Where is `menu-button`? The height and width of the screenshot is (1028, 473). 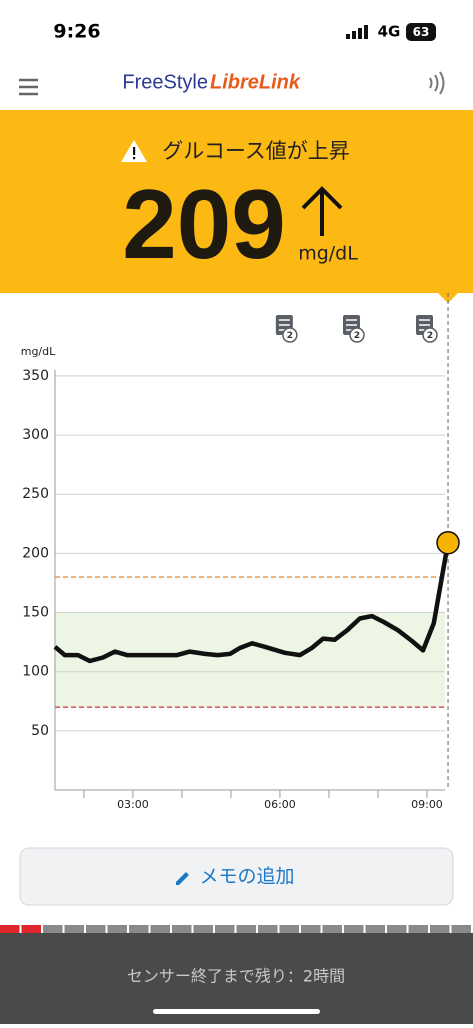
menu-button is located at coordinates (28, 87).